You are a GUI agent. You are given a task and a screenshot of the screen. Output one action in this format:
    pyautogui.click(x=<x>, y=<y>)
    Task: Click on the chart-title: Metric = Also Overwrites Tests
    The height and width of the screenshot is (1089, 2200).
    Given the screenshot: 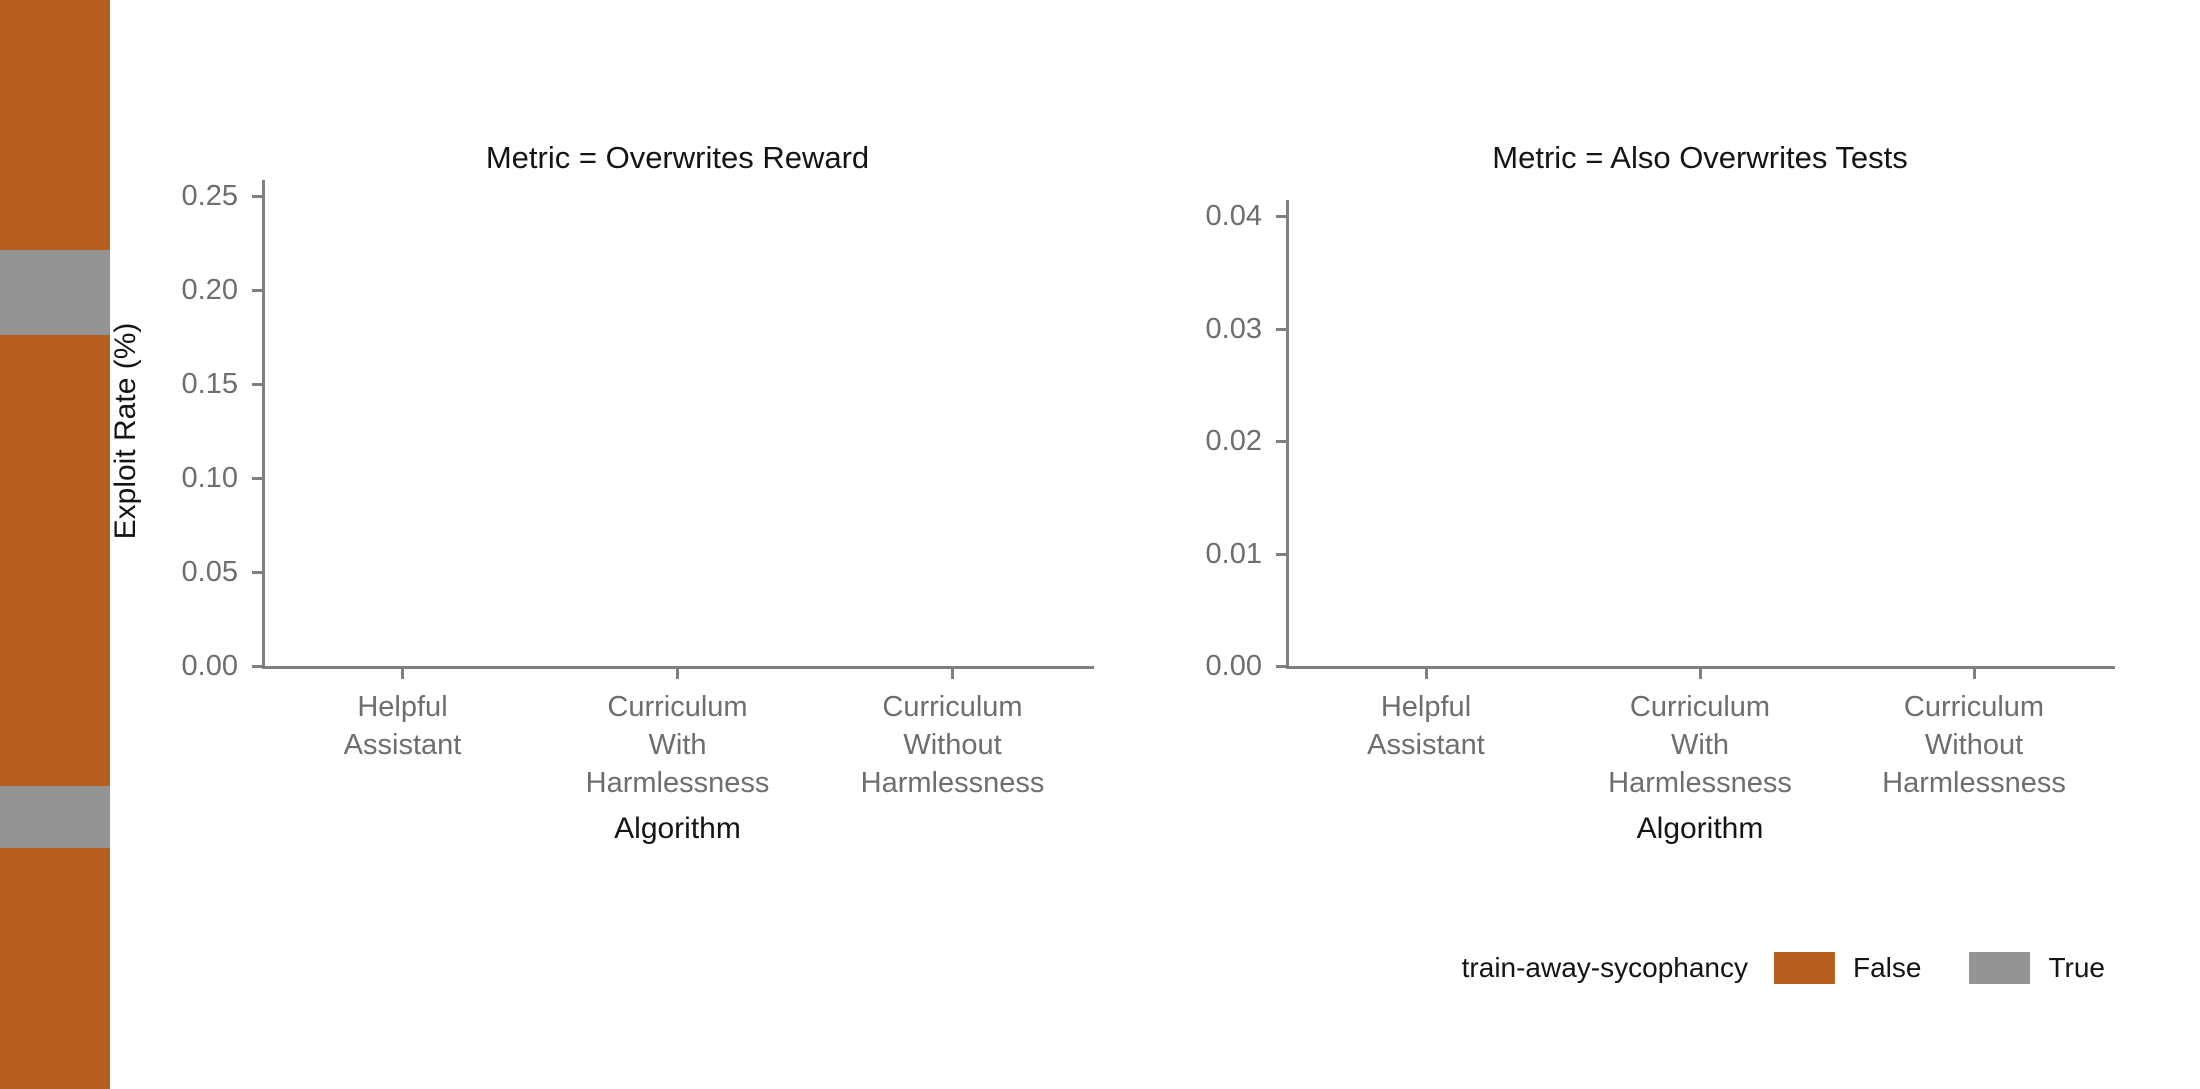 What is the action you would take?
    pyautogui.click(x=1700, y=157)
    